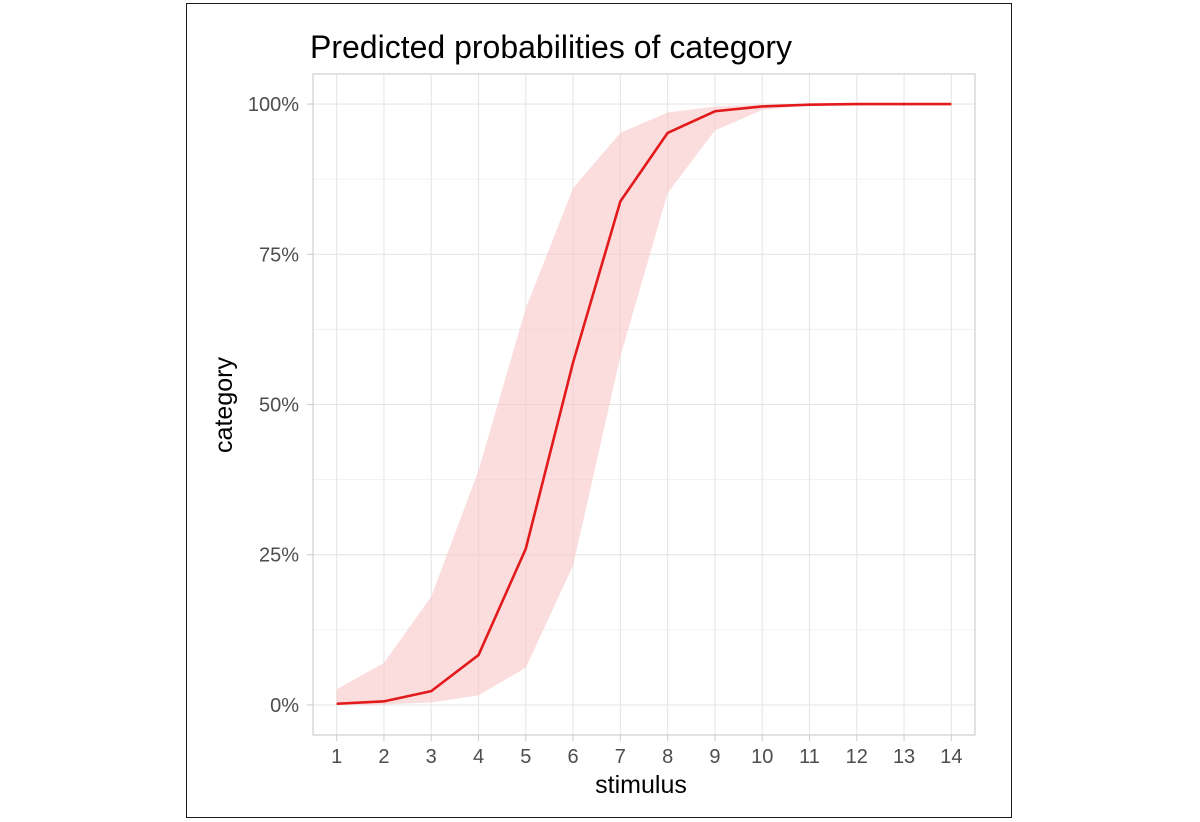 The height and width of the screenshot is (822, 1200). What do you see at coordinates (646, 751) in the screenshot?
I see `x-axis-ticks: 1 2 3 4 5 6 7 8 9 10 11 12 13 14` at bounding box center [646, 751].